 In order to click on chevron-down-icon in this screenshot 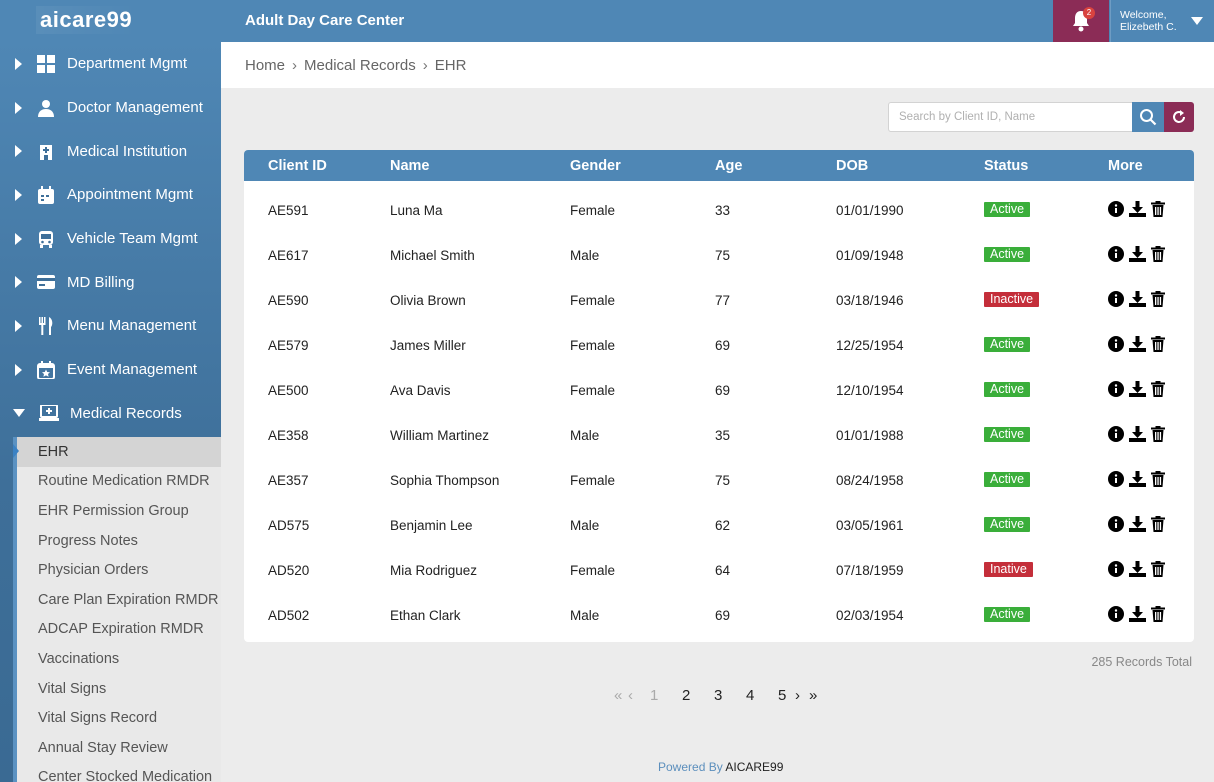, I will do `click(1197, 21)`.